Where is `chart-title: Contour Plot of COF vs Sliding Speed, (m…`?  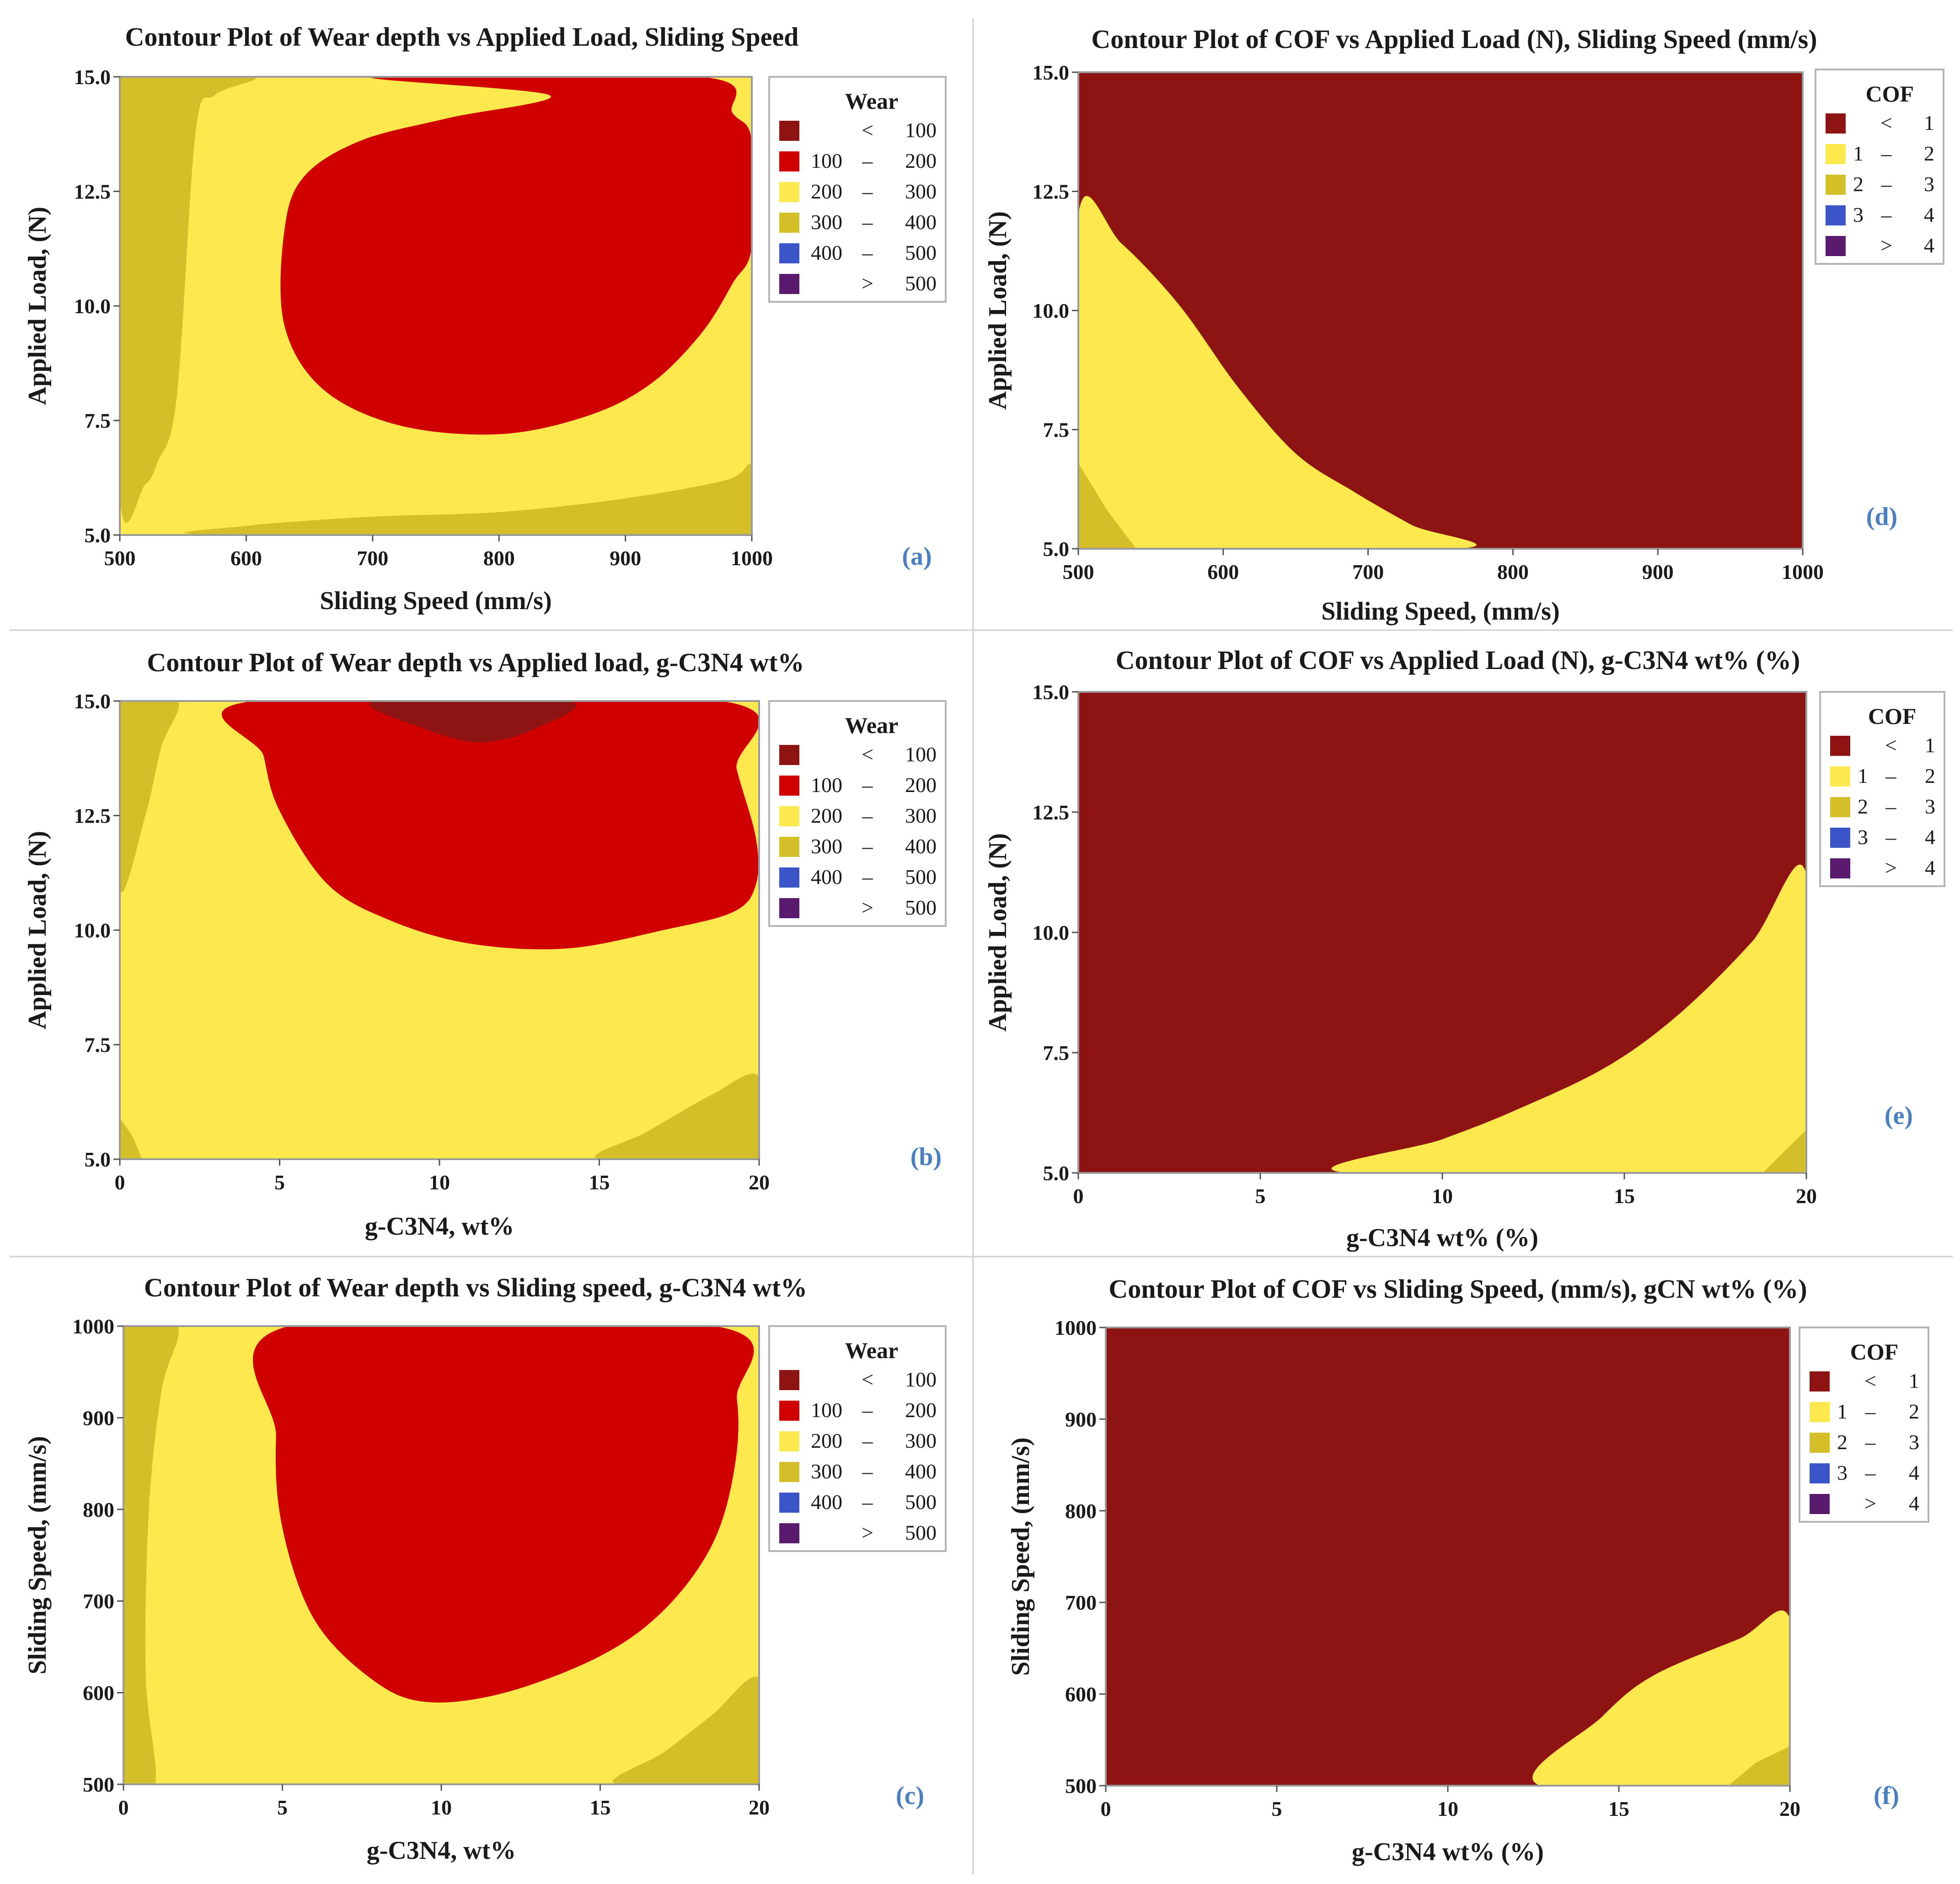
chart-title: Contour Plot of COF vs Sliding Speed, (m… is located at coordinates (1458, 1289).